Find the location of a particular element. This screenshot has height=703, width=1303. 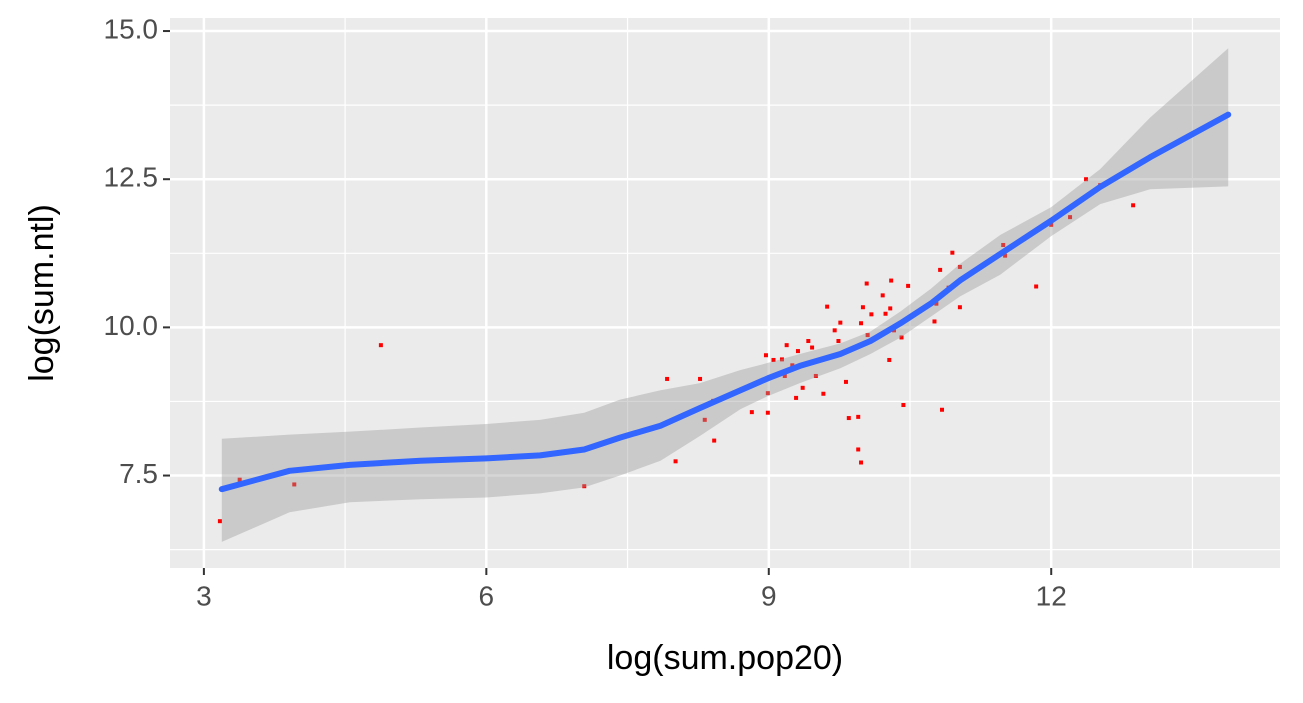

y-tick-label: 15.0 is located at coordinates (131, 28).